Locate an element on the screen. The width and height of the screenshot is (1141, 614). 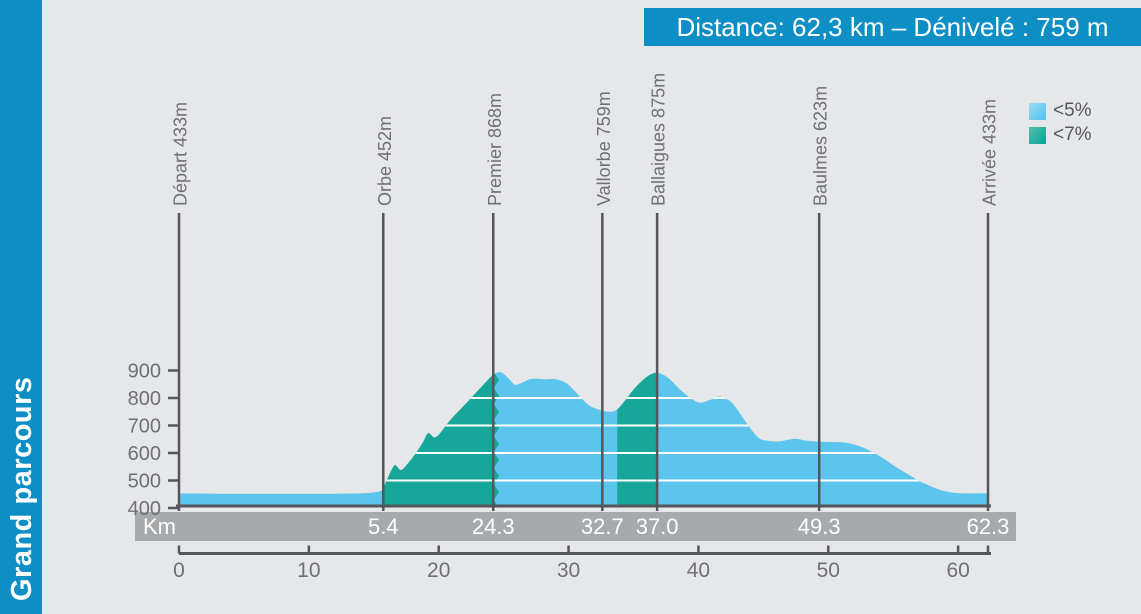
km-bar-value-1: 5.4 is located at coordinates (383, 526).